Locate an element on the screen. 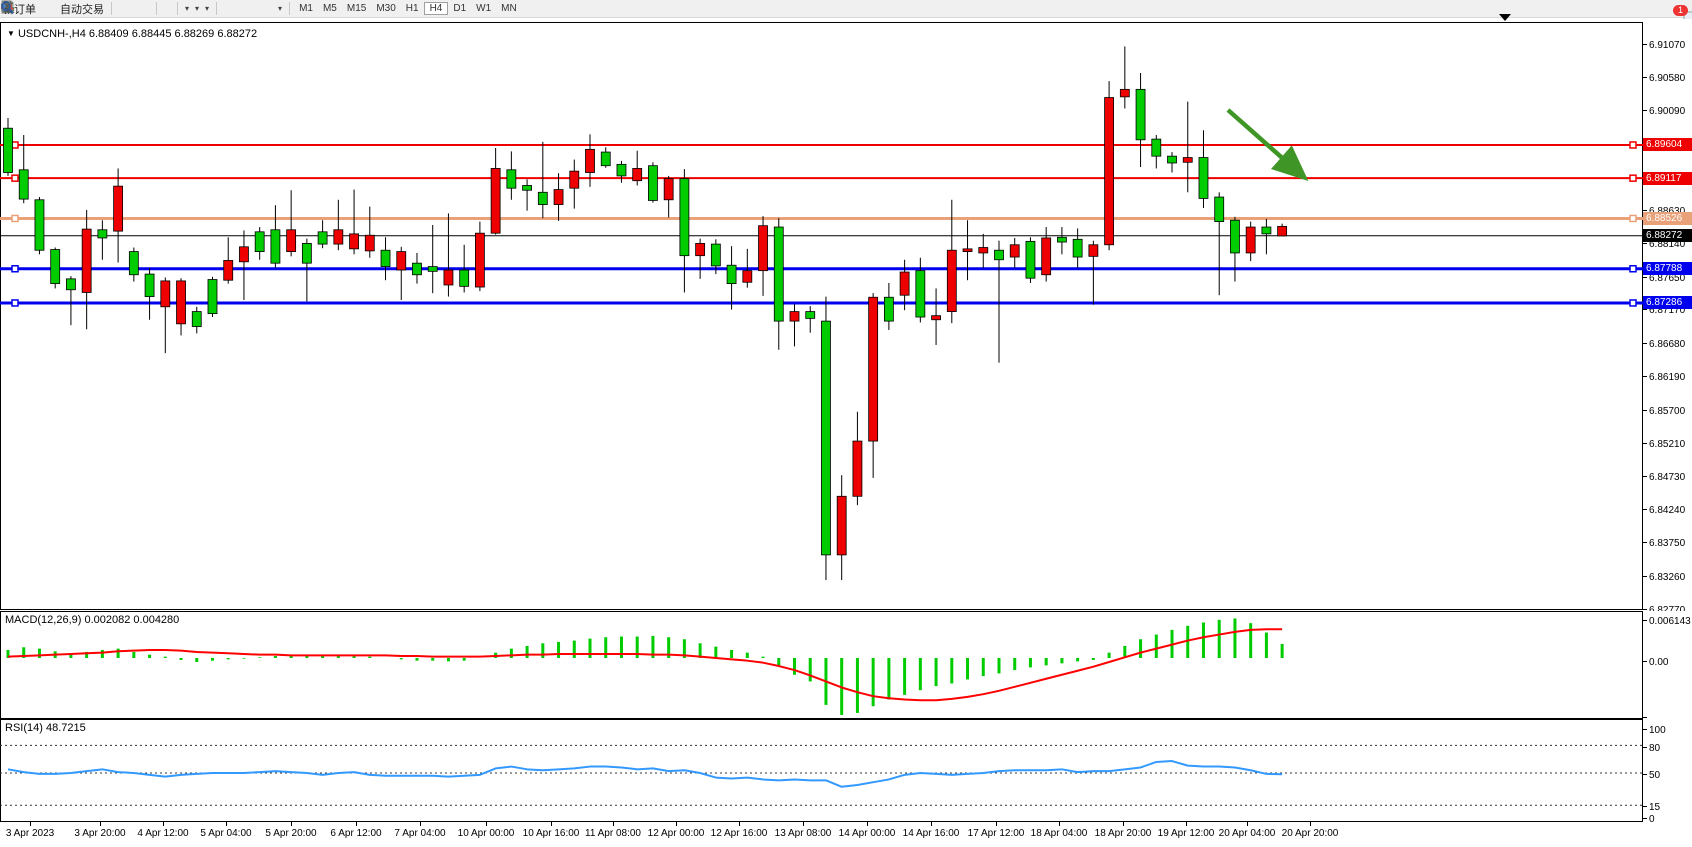 The height and width of the screenshot is (847, 1692). price-tick-label: 6.85700 is located at coordinates (1667, 411).